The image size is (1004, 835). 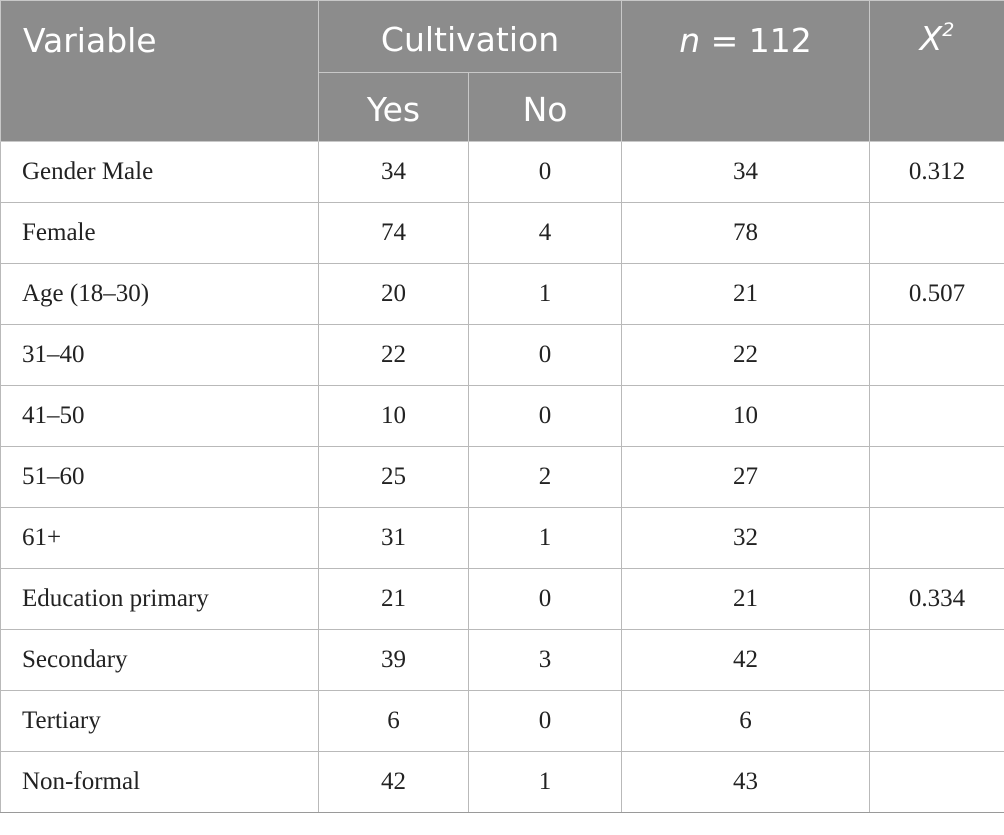 I want to click on yes-count-cell: 21, so click(x=393, y=599).